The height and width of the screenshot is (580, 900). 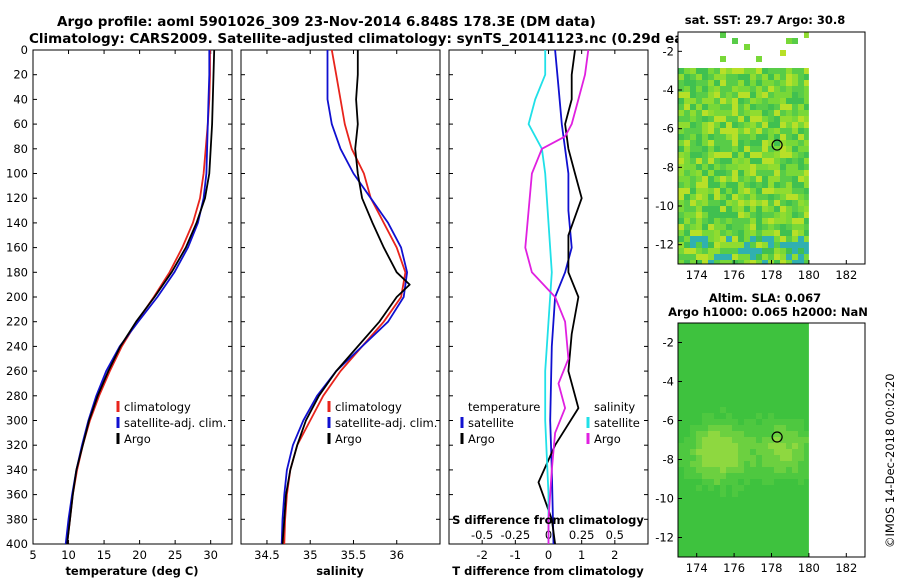 I want to click on map-y-tick-label: -6, so click(x=668, y=129).